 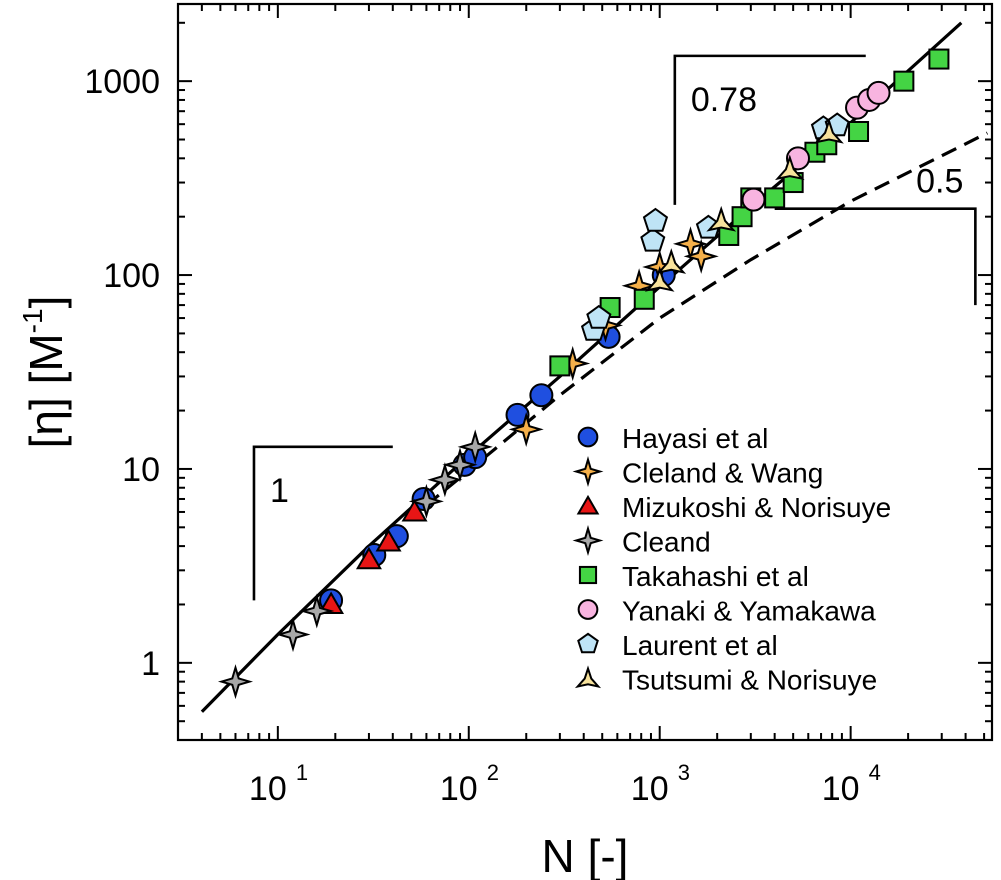 What do you see at coordinates (493, 772) in the screenshot?
I see `x-tick-label-exp: 2` at bounding box center [493, 772].